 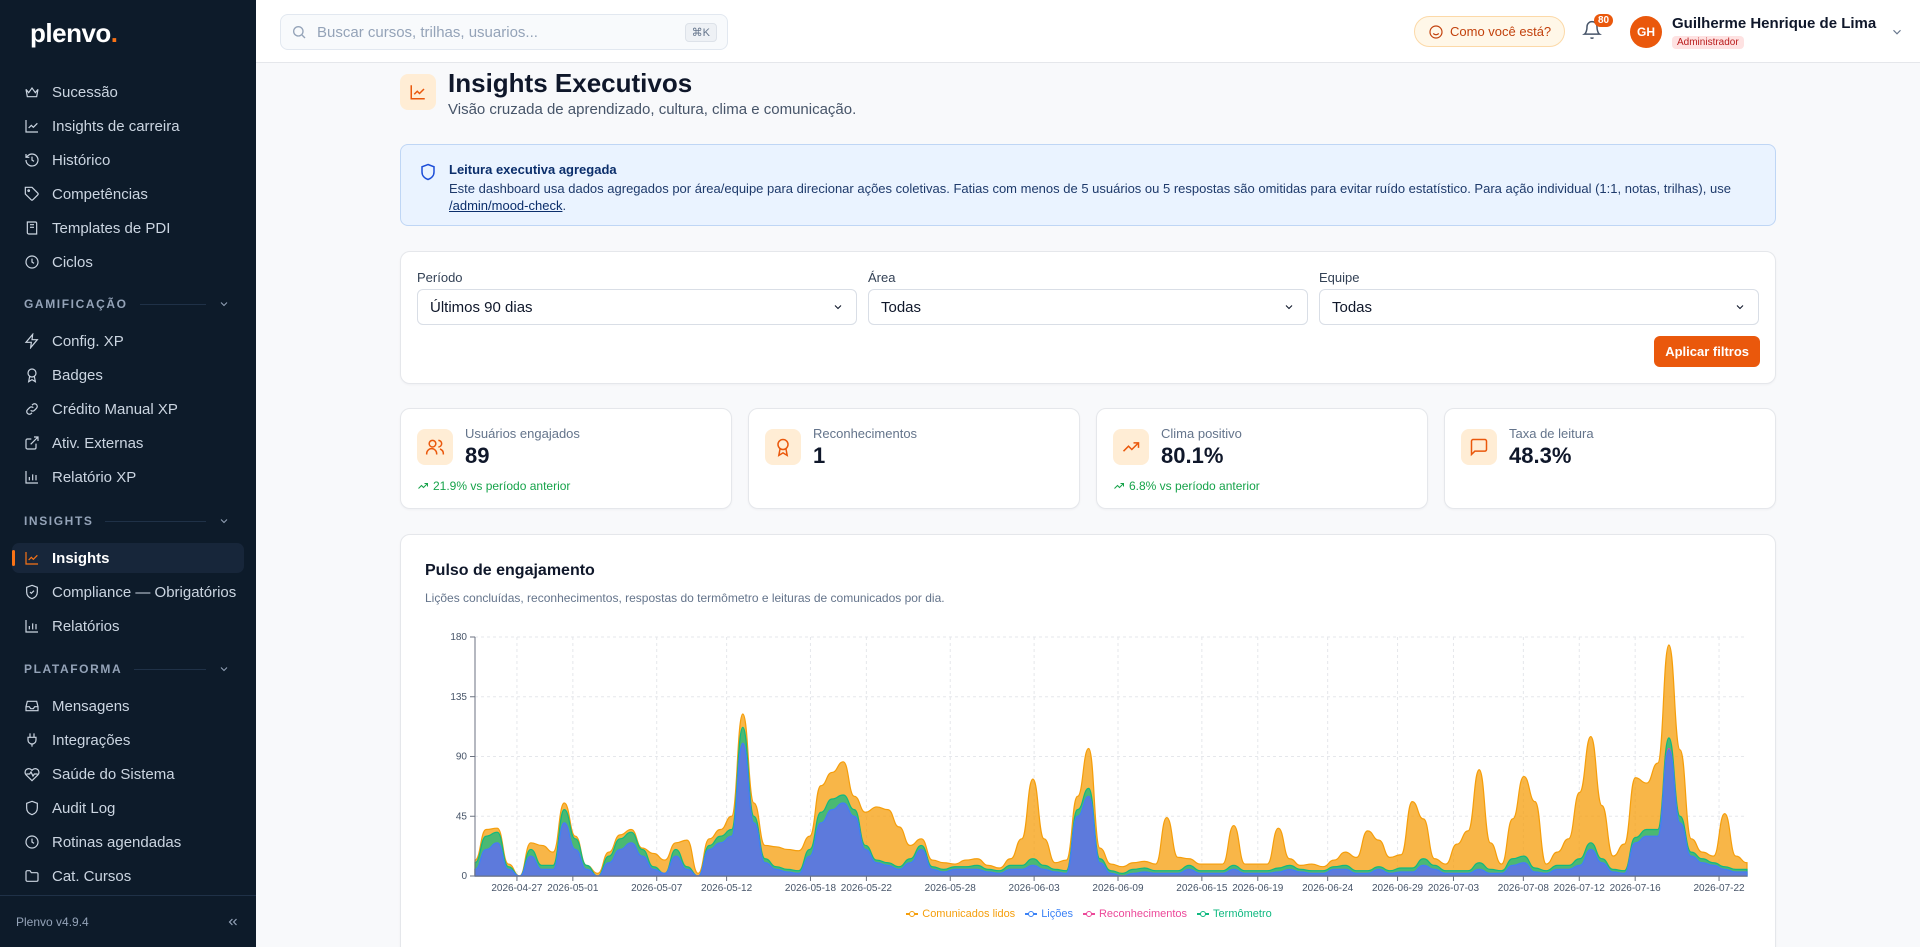 I want to click on x-tick-label: 2026-07-12, so click(x=1580, y=888).